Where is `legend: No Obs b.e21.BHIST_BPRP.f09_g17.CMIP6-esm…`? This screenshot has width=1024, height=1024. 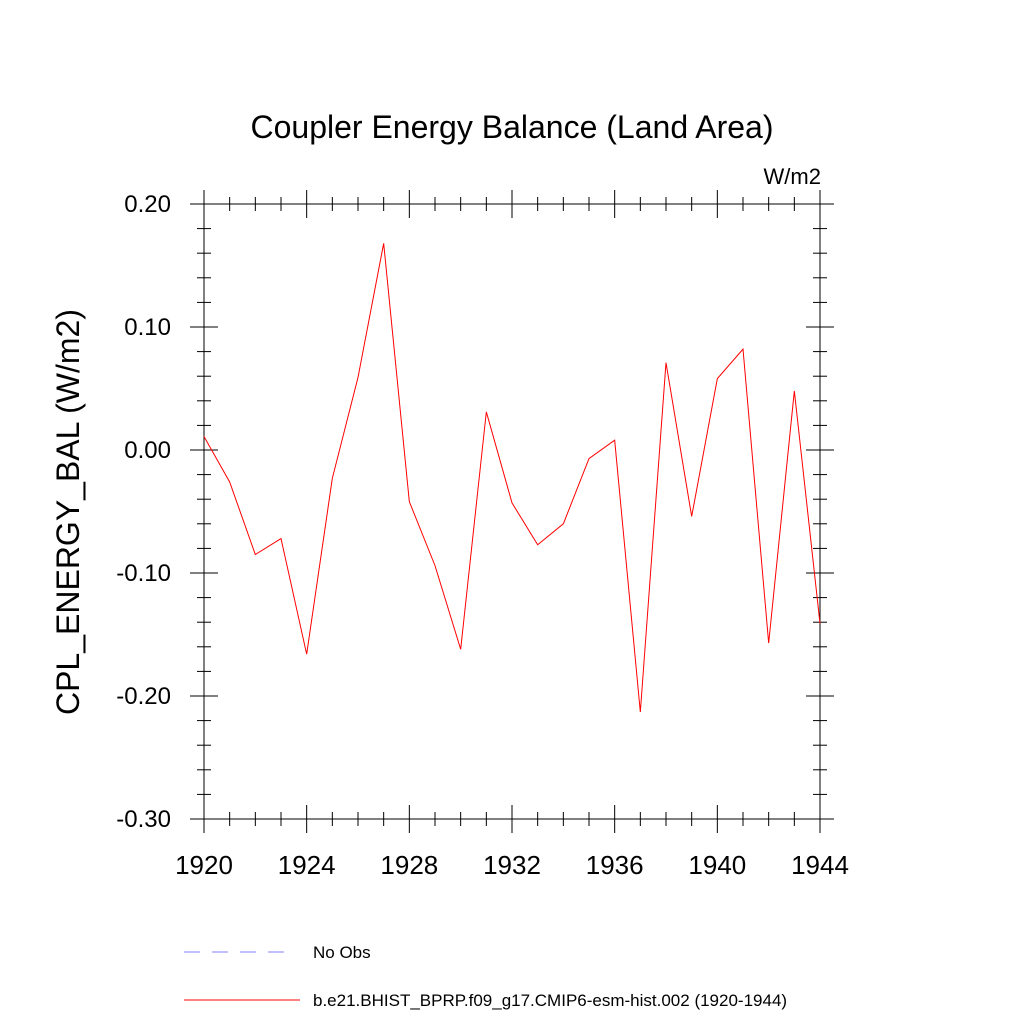 legend: No Obs b.e21.BHIST_BPRP.f09_g17.CMIP6-esm… is located at coordinates (485, 976).